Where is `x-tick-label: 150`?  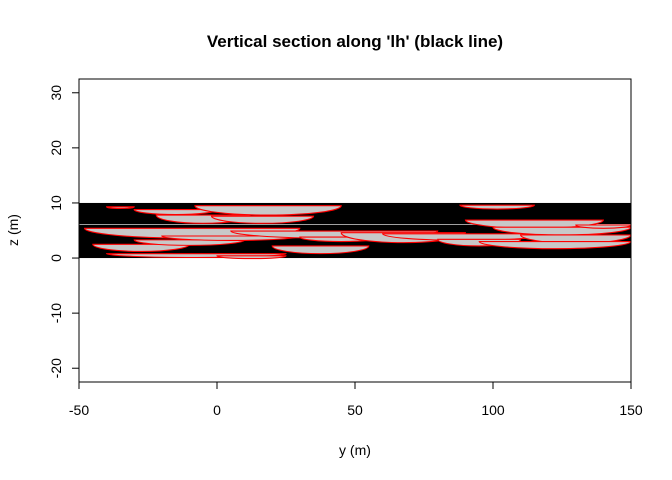 x-tick-label: 150 is located at coordinates (631, 410).